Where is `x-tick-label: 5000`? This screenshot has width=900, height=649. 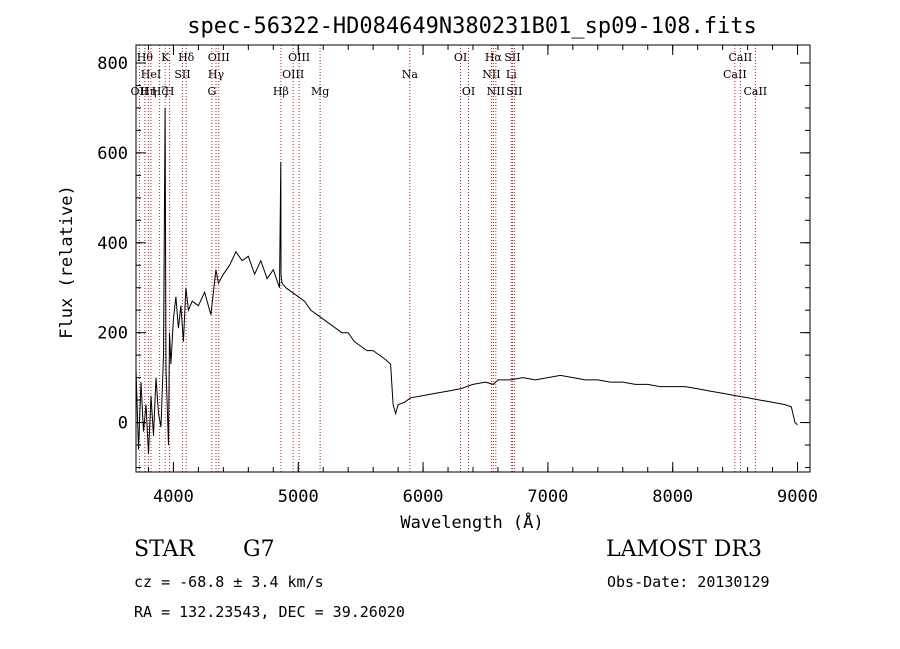
x-tick-label: 5000 is located at coordinates (298, 497).